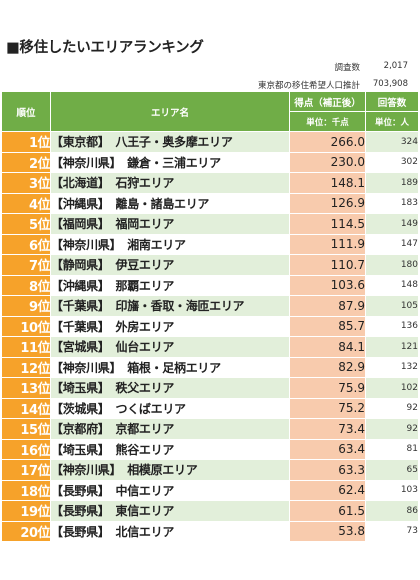 The image size is (420, 580). What do you see at coordinates (80, 183) in the screenshot?
I see `prefecture-label: 【北海道】` at bounding box center [80, 183].